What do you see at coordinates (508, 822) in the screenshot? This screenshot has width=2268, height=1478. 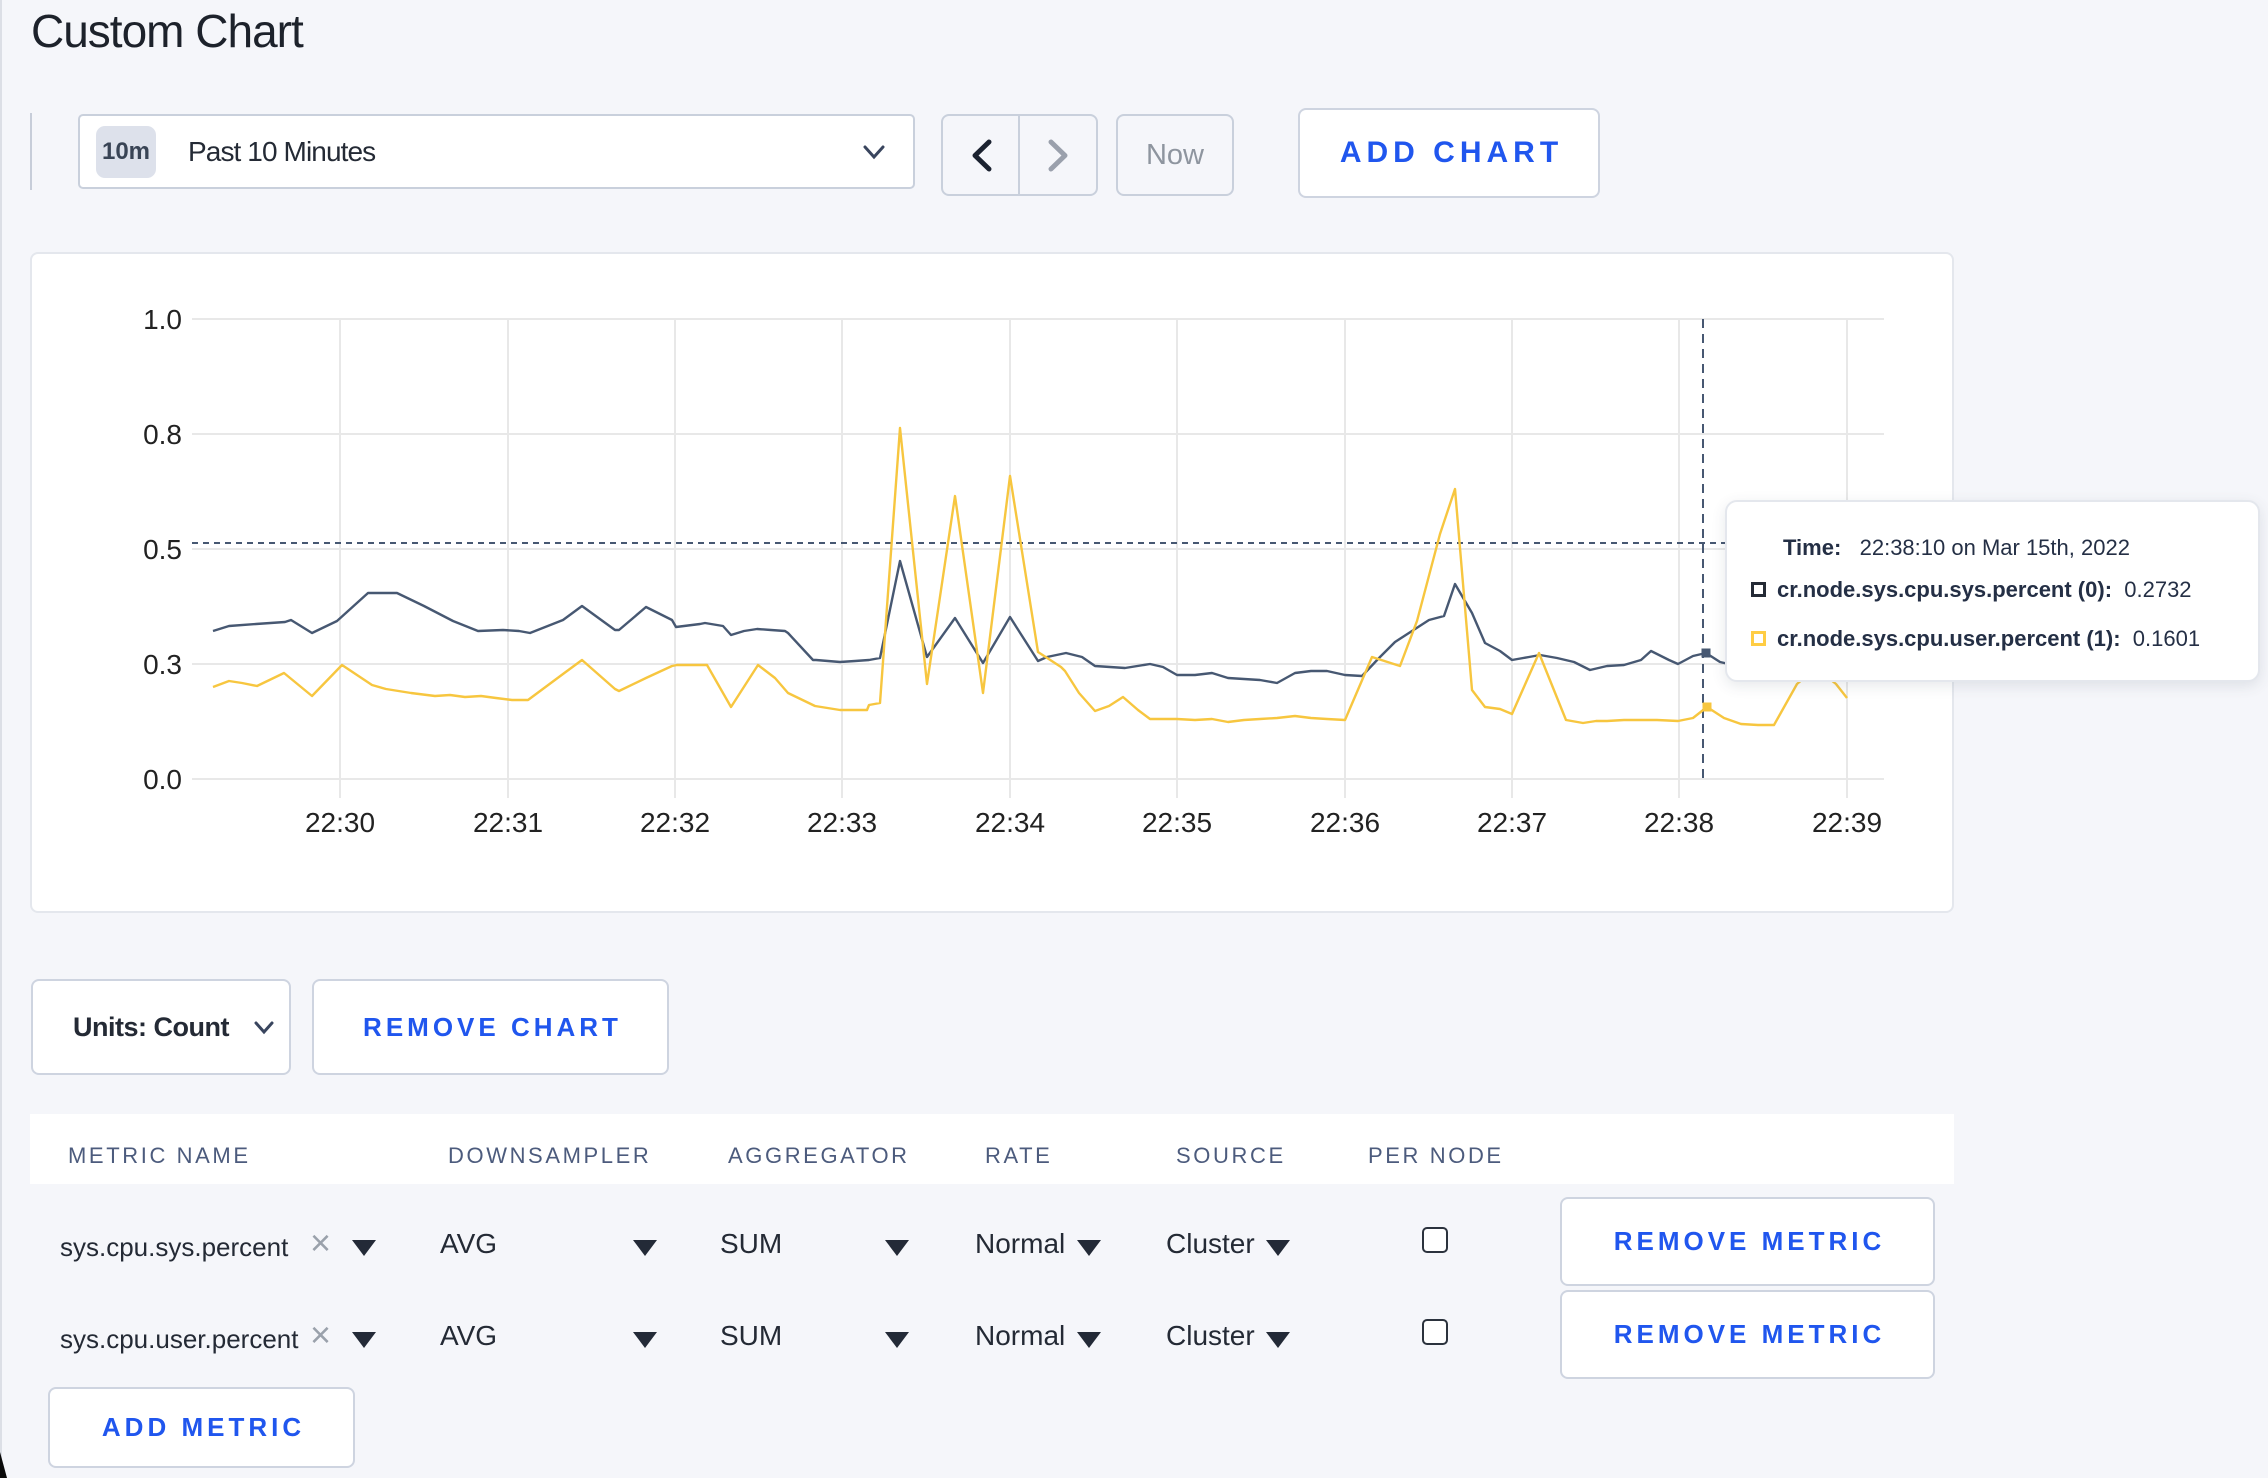 I see `svg-text: 22:31` at bounding box center [508, 822].